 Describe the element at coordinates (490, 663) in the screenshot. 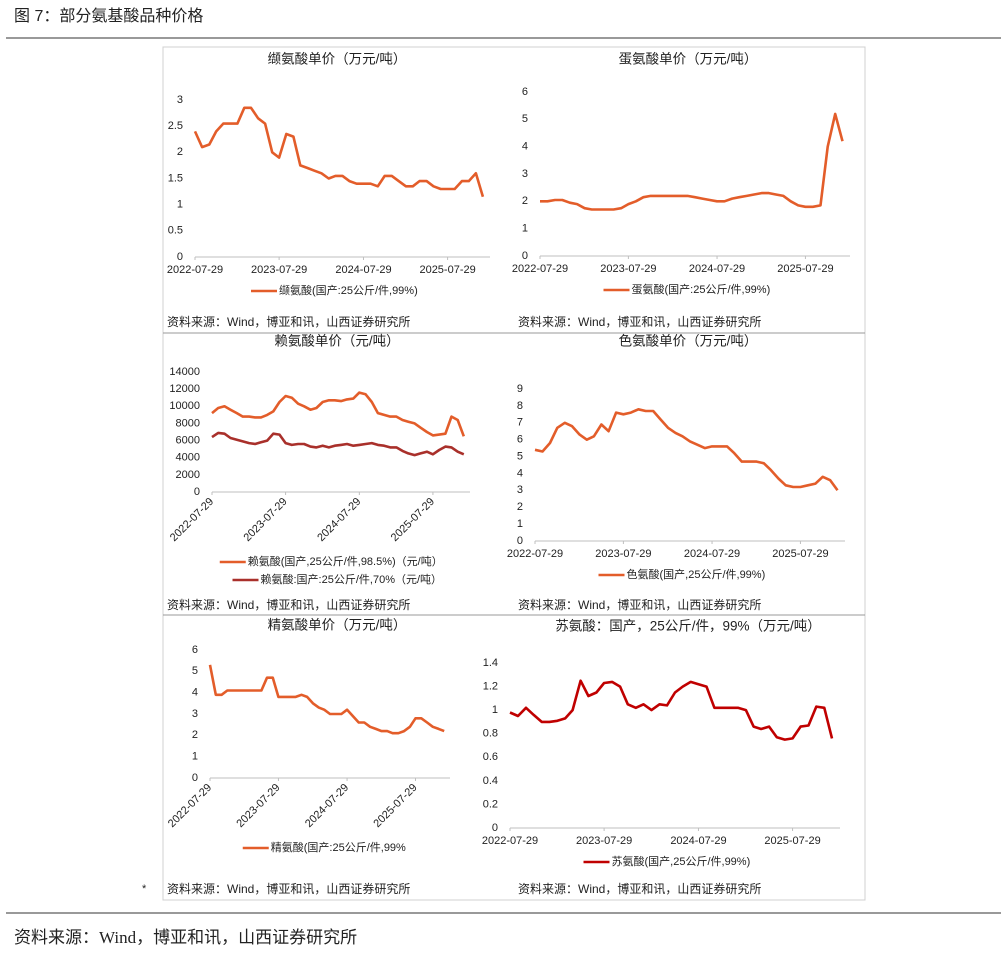

I see `y-tick-label: 1.4` at that location.